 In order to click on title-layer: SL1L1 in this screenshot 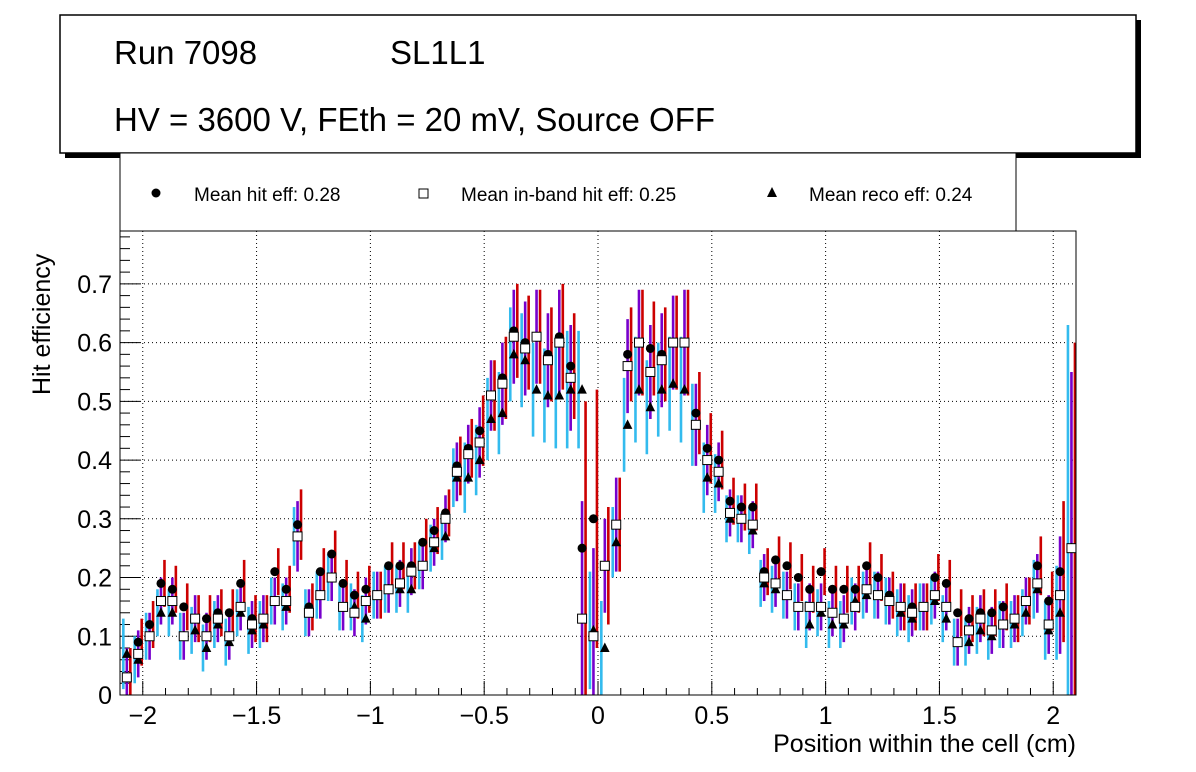, I will do `click(437, 52)`.